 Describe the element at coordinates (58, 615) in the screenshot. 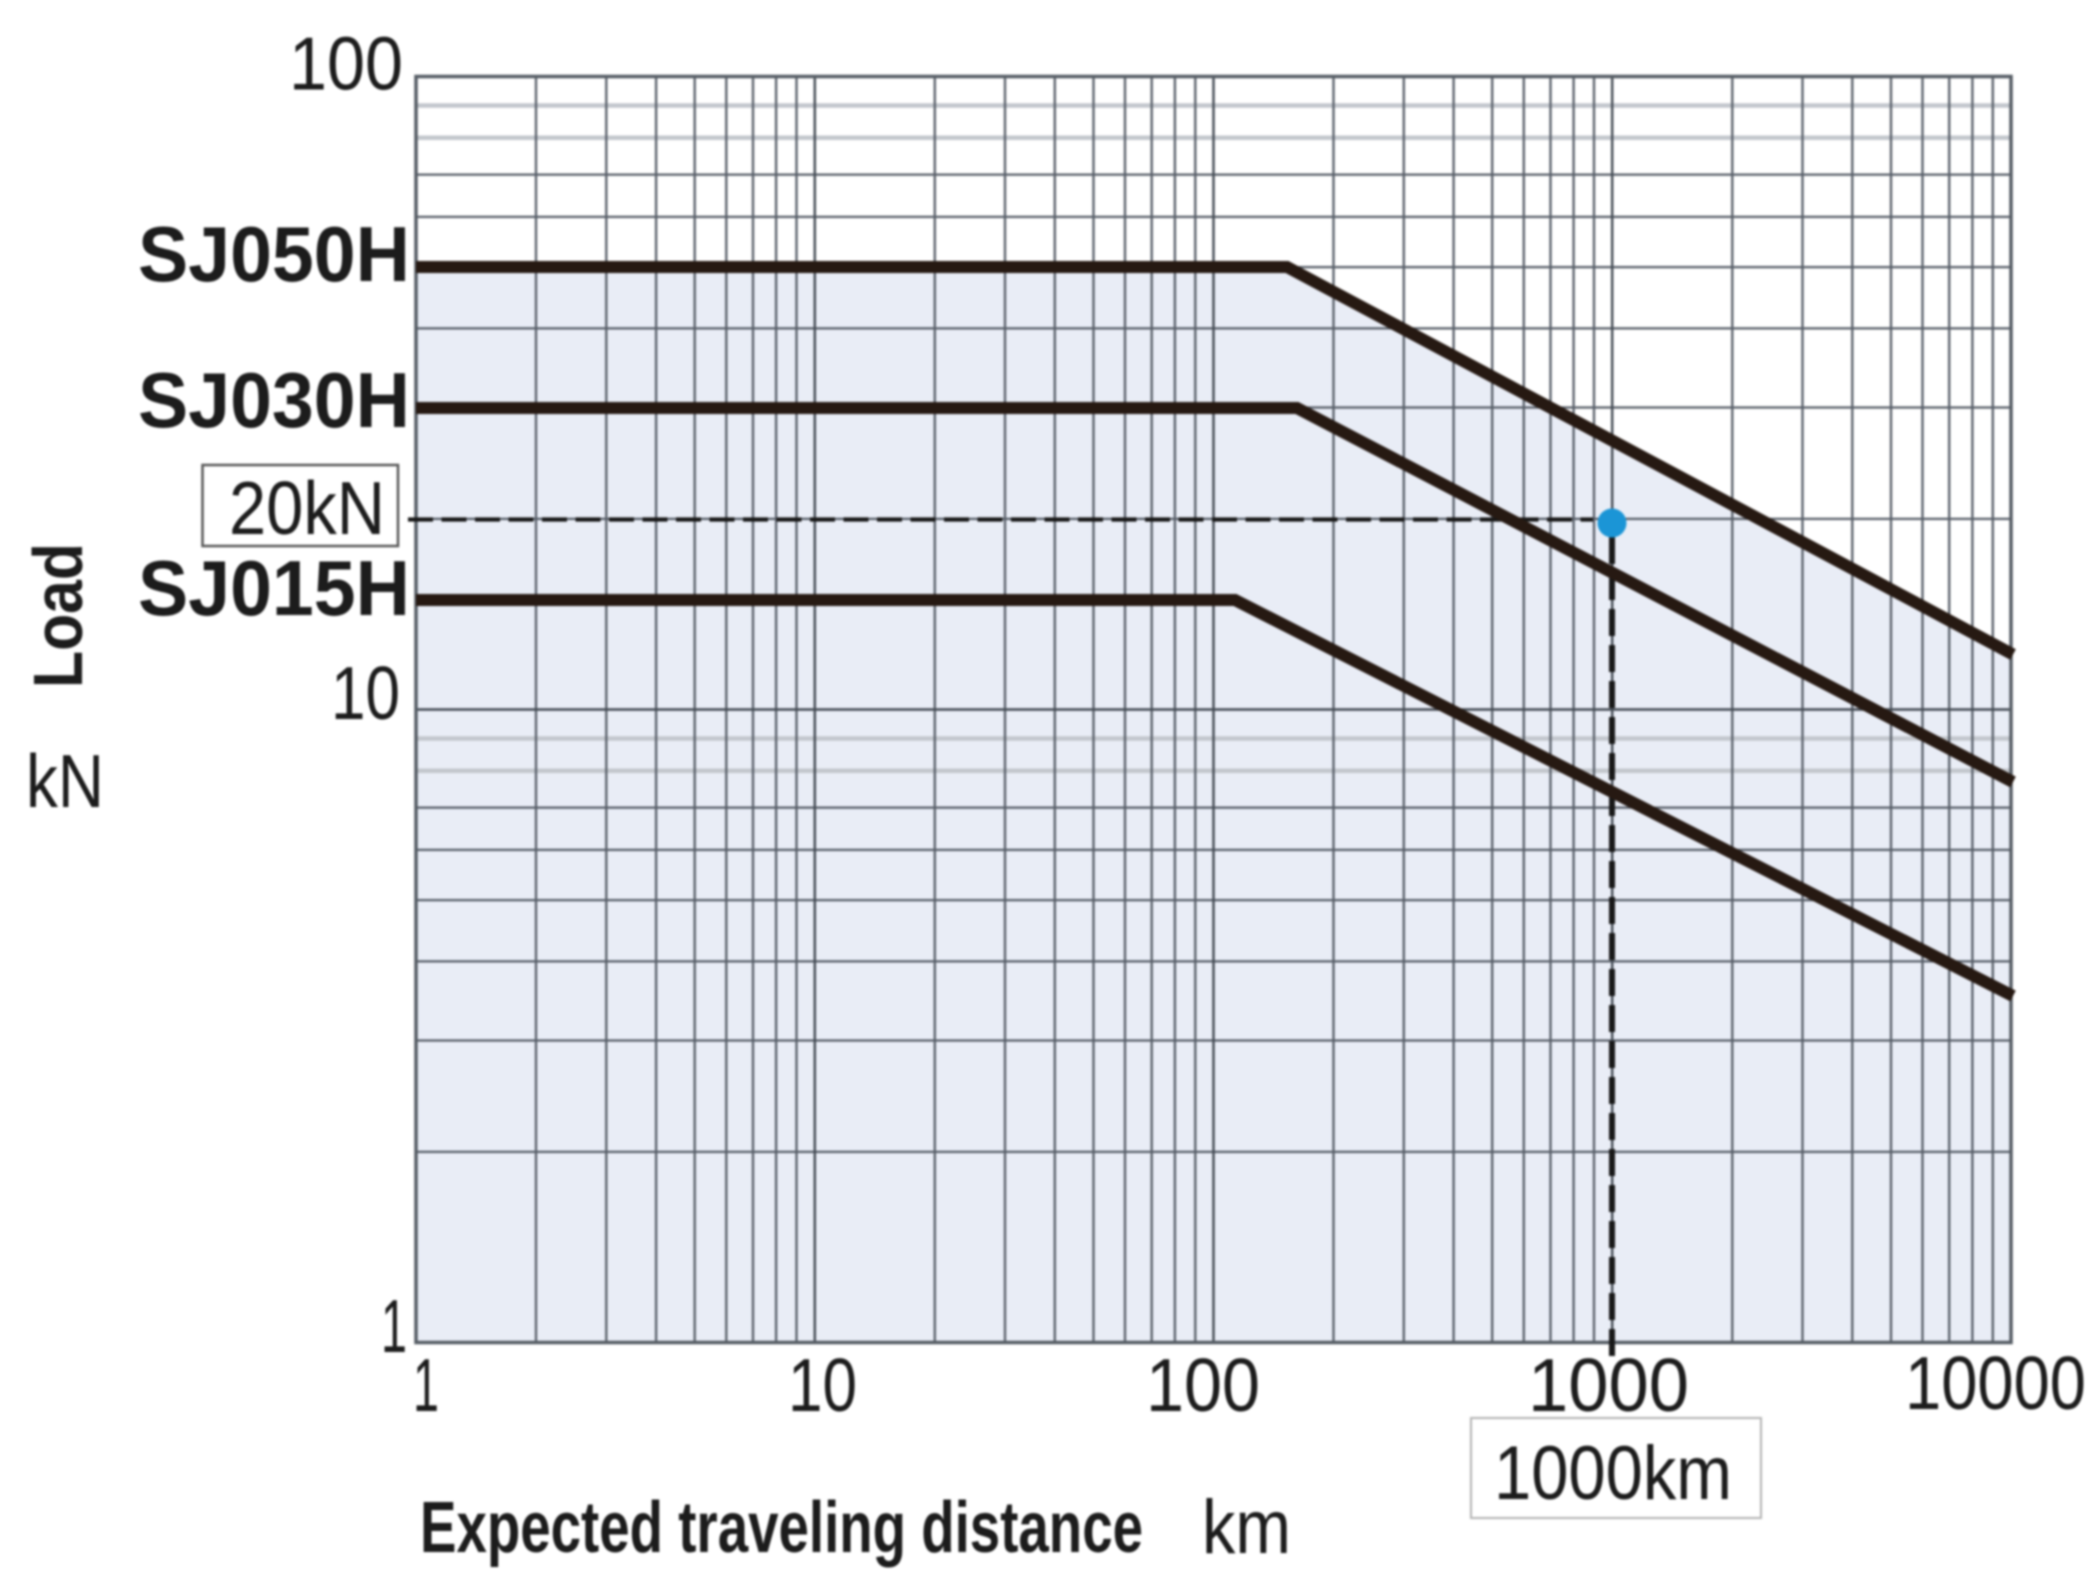

I see `svg-text: Load` at that location.